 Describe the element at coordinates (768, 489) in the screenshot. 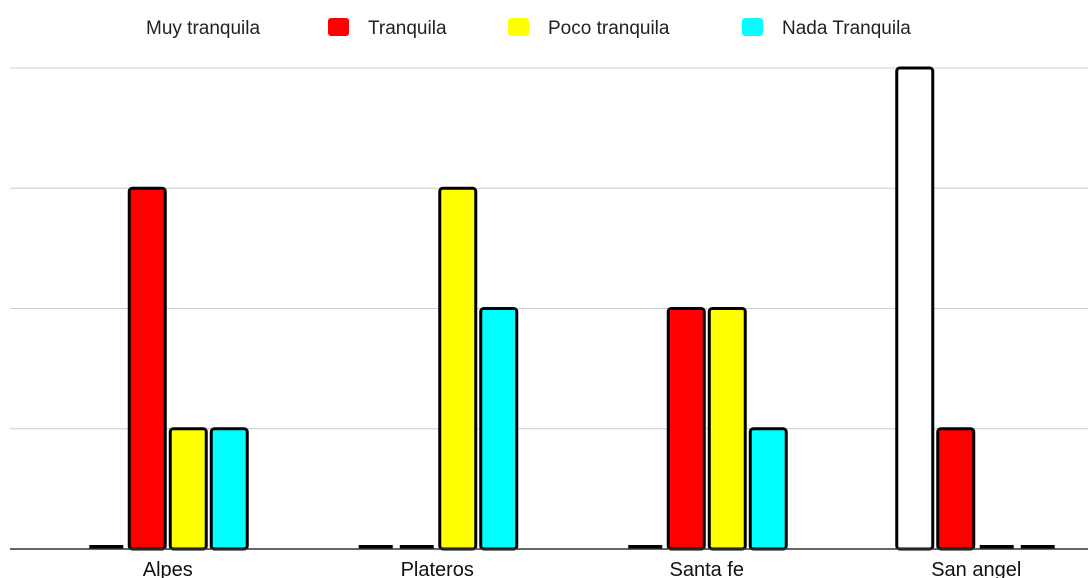

I see `bar-santa-fe-nada-tranquila` at that location.